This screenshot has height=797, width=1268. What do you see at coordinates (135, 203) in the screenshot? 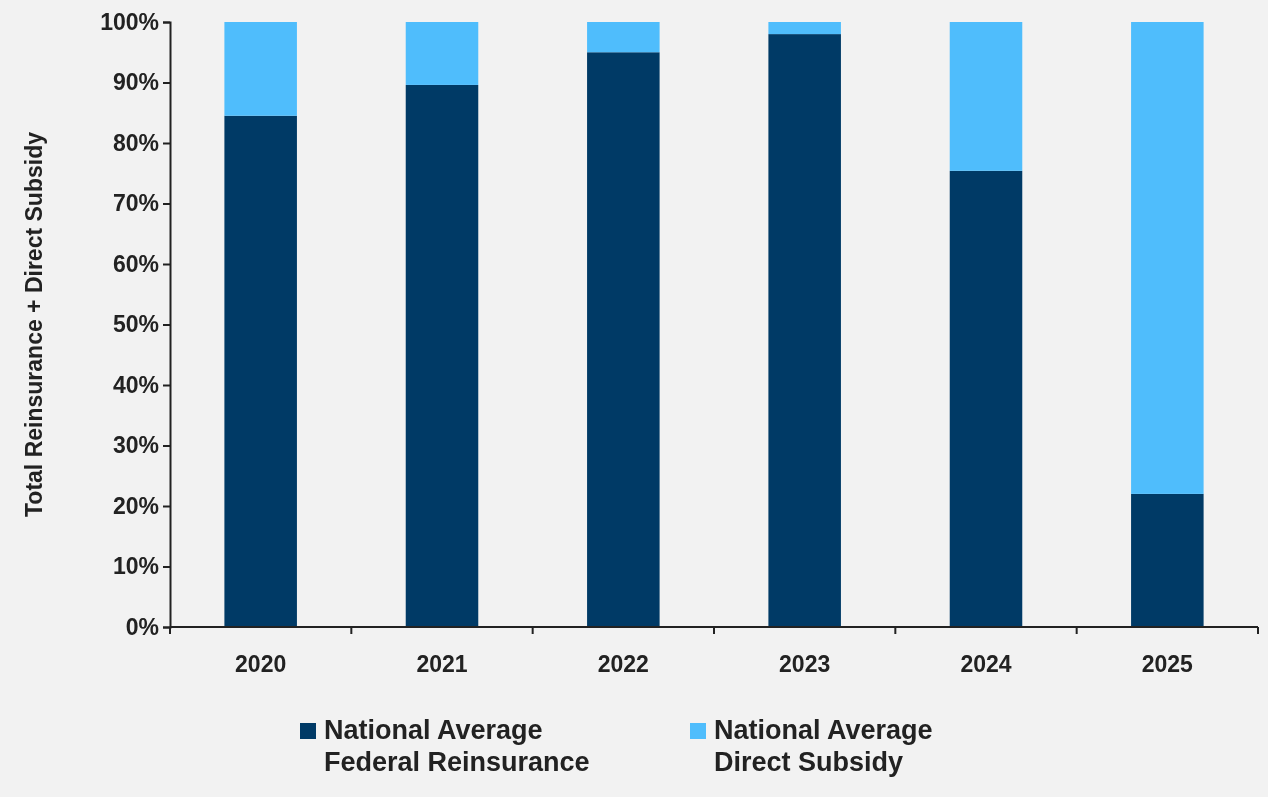
I see `y-tick-label: 70%` at bounding box center [135, 203].